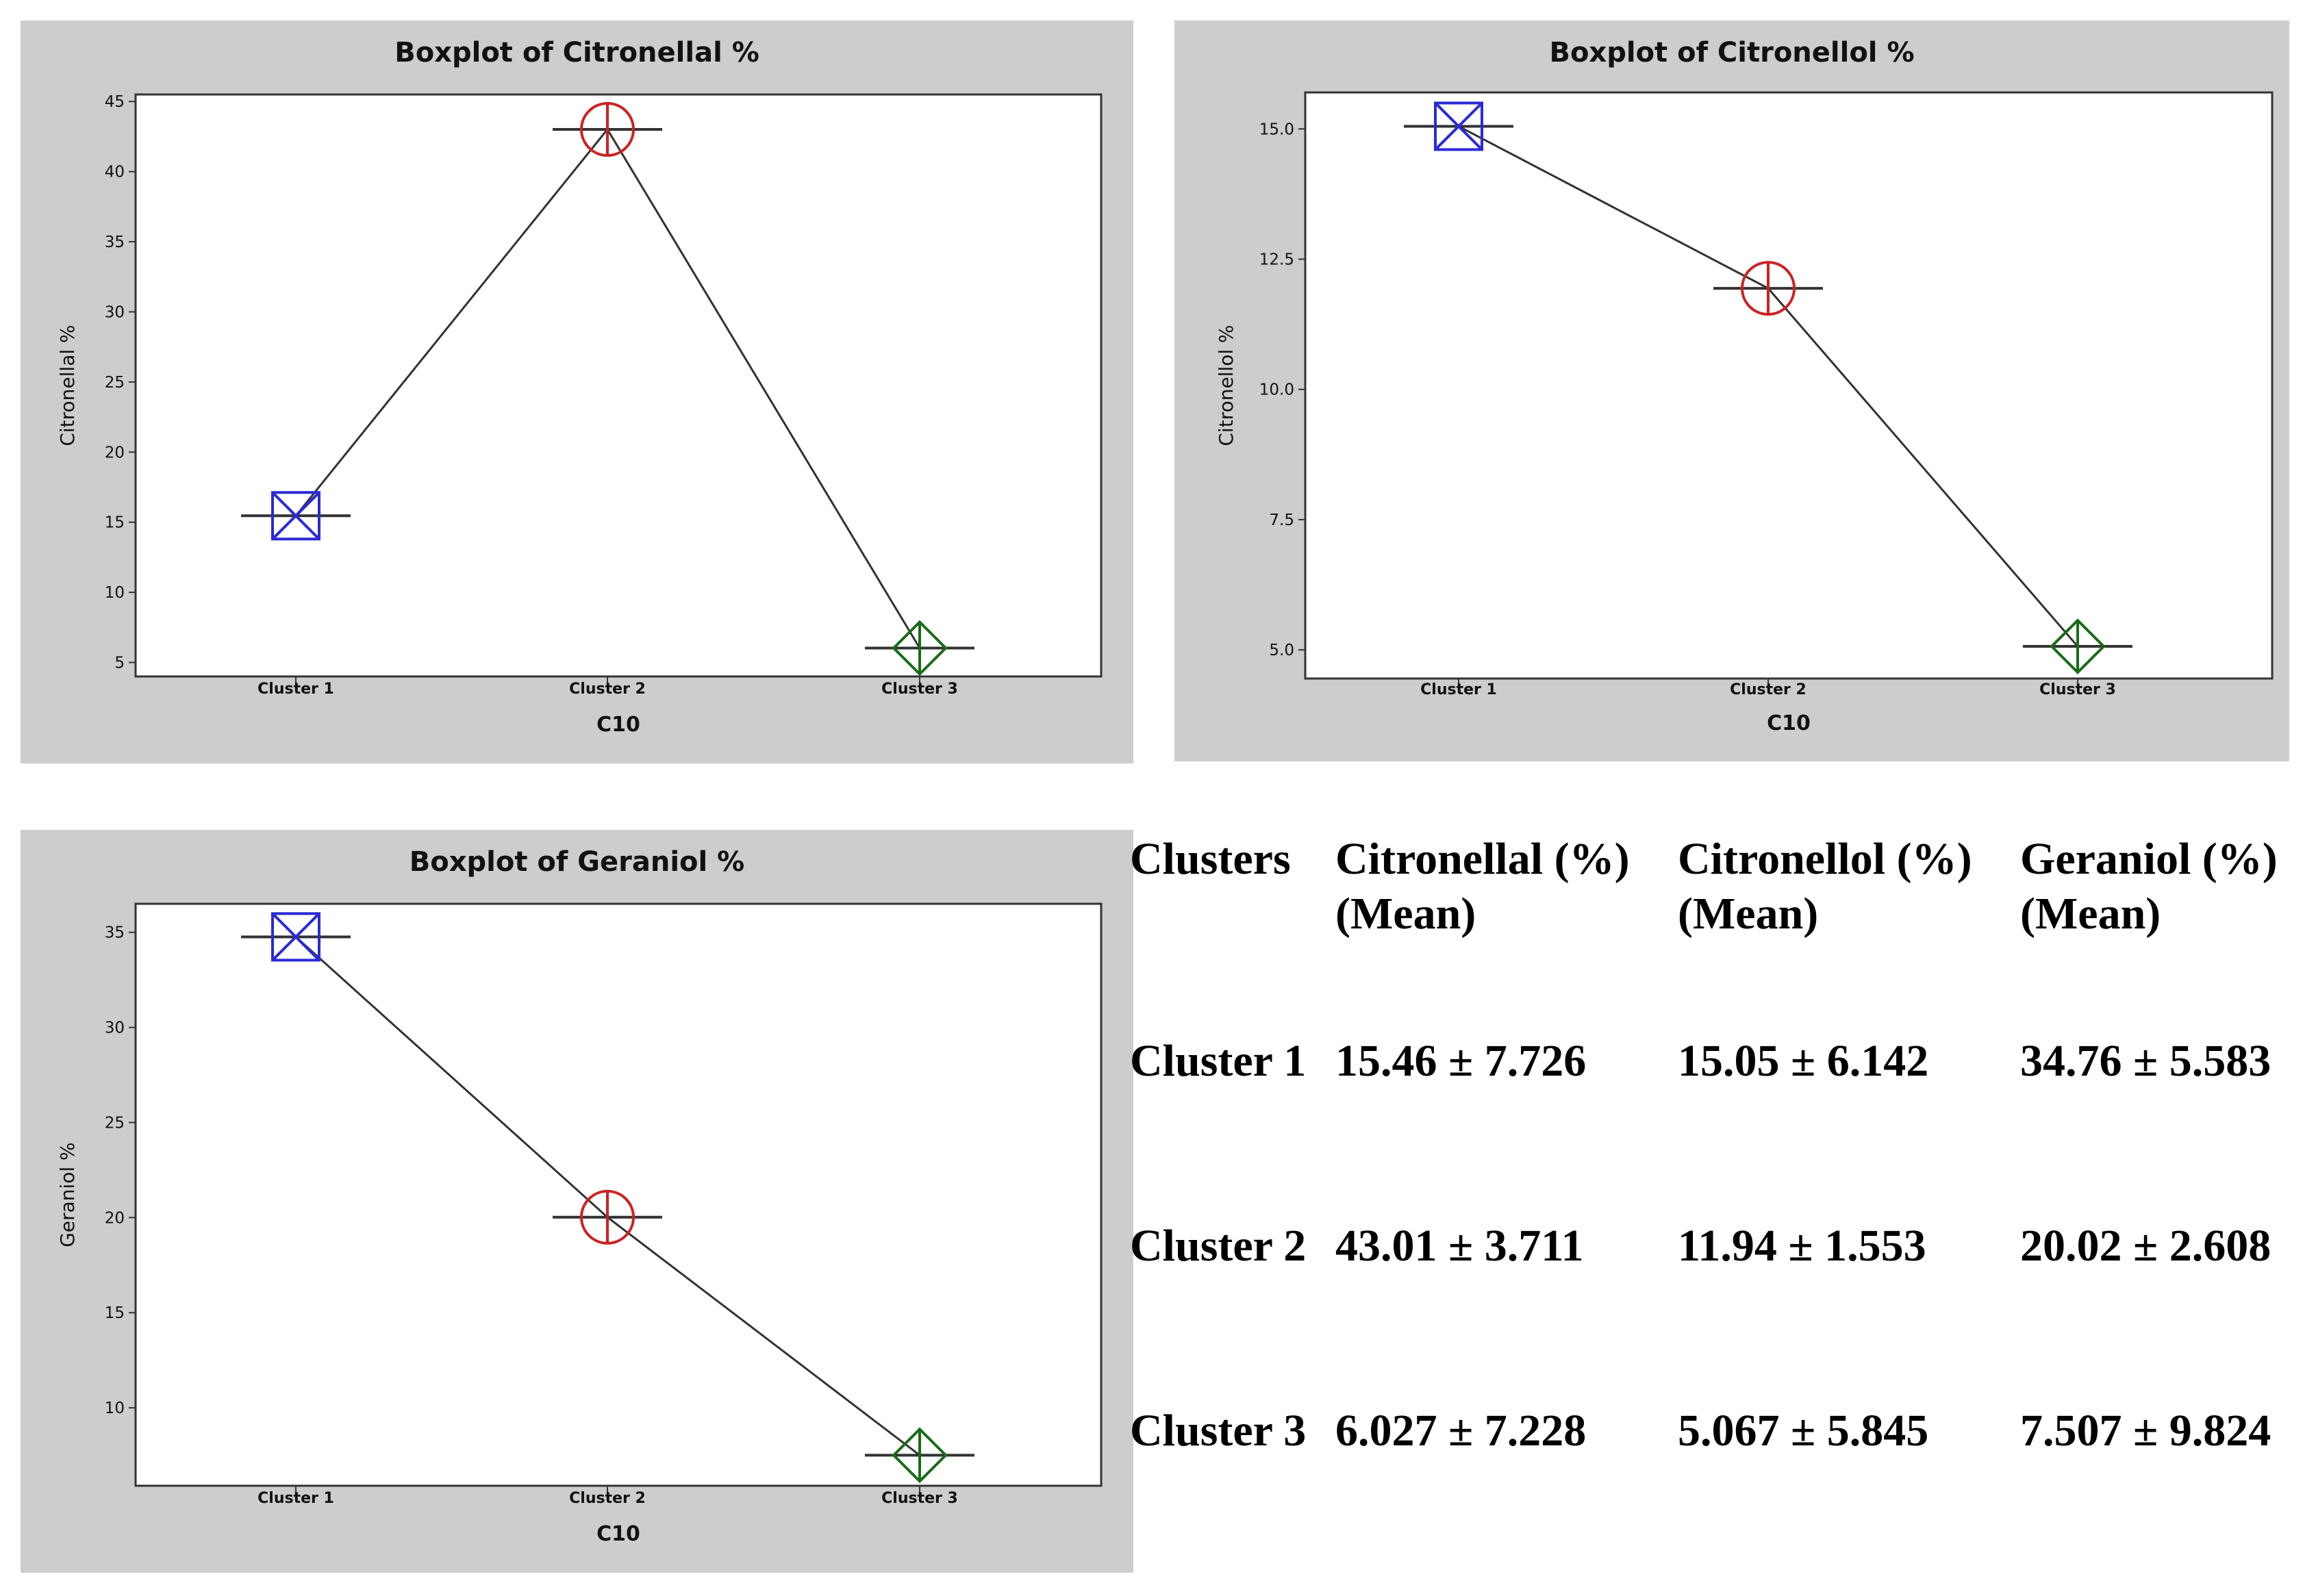 This screenshot has height=1596, width=2316. Describe the element at coordinates (577, 862) in the screenshot. I see `chart-title: Boxplot of Geraniol %` at that location.